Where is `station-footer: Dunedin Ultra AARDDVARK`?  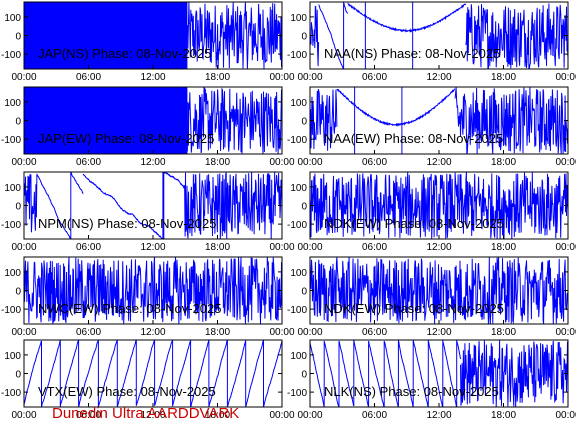
station-footer: Dunedin Ultra AARDDVARK is located at coordinates (146, 413).